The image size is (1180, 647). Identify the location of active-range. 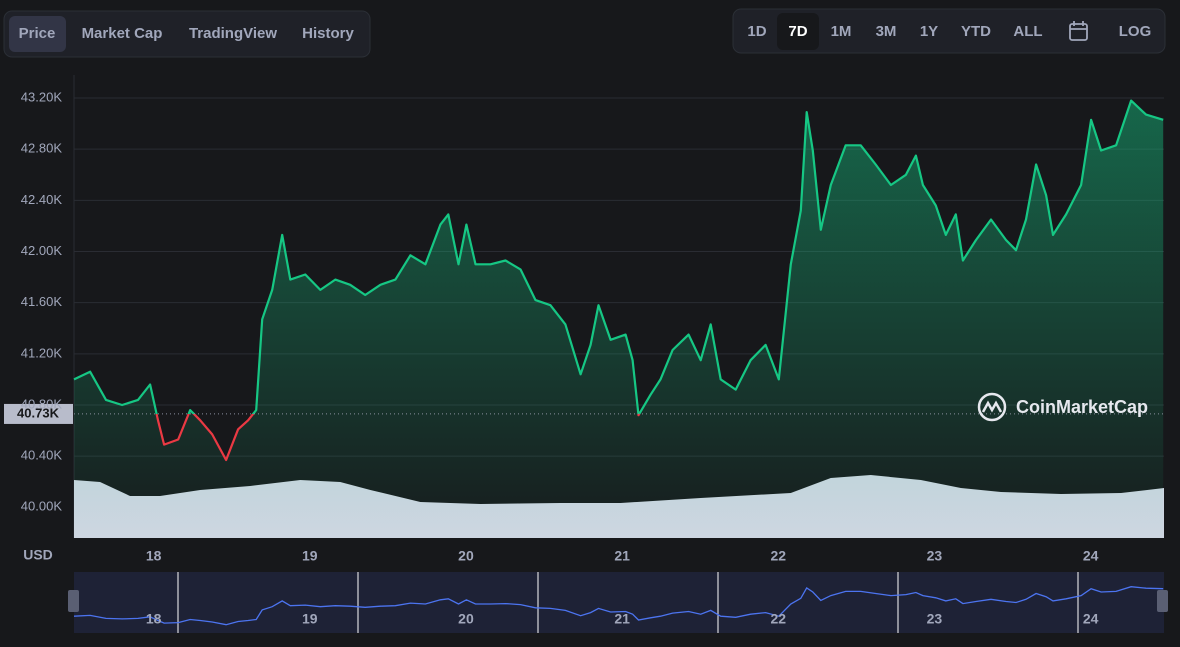
(798, 31).